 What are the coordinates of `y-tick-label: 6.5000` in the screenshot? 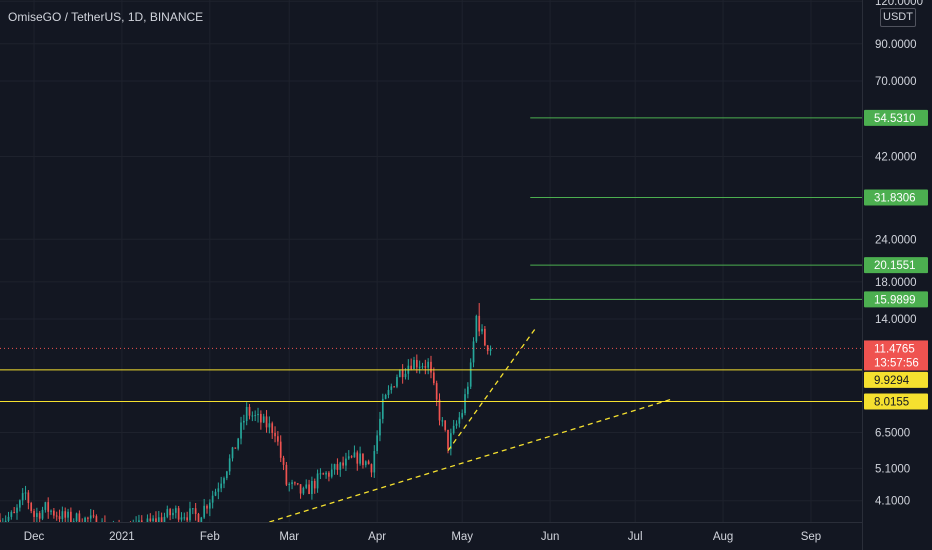 It's located at (892, 434).